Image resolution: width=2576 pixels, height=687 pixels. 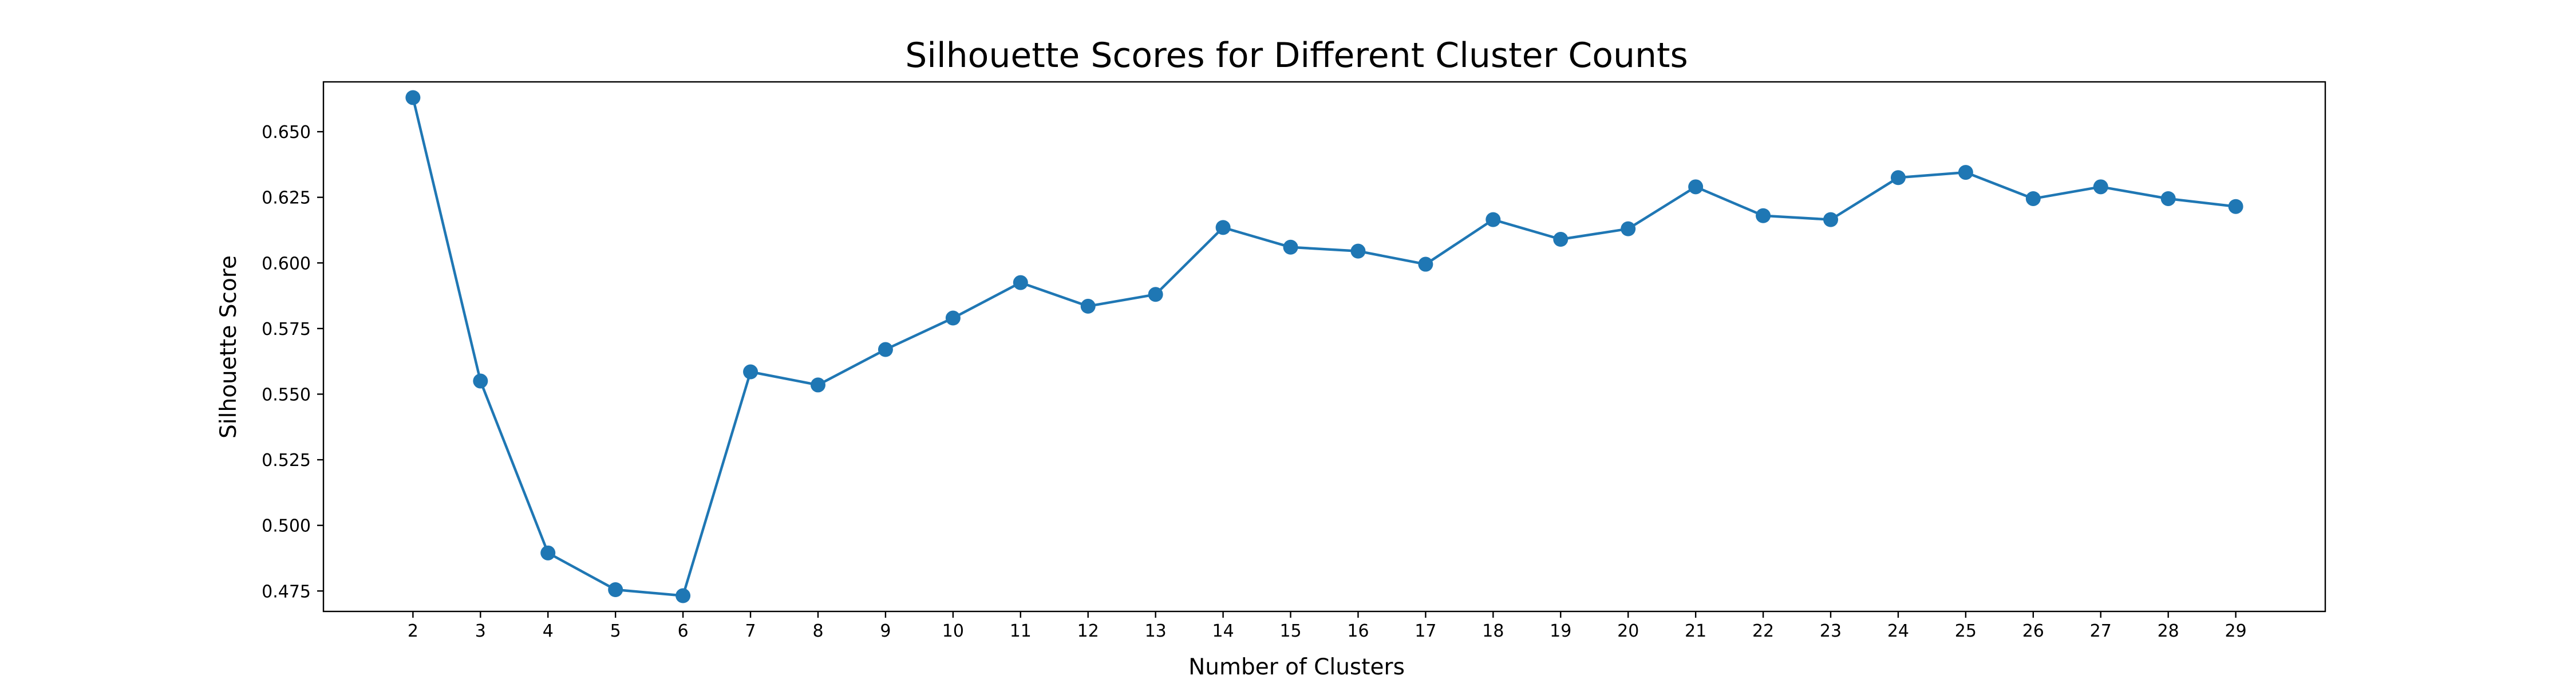 I want to click on x-tick-label: 26, so click(x=2033, y=631).